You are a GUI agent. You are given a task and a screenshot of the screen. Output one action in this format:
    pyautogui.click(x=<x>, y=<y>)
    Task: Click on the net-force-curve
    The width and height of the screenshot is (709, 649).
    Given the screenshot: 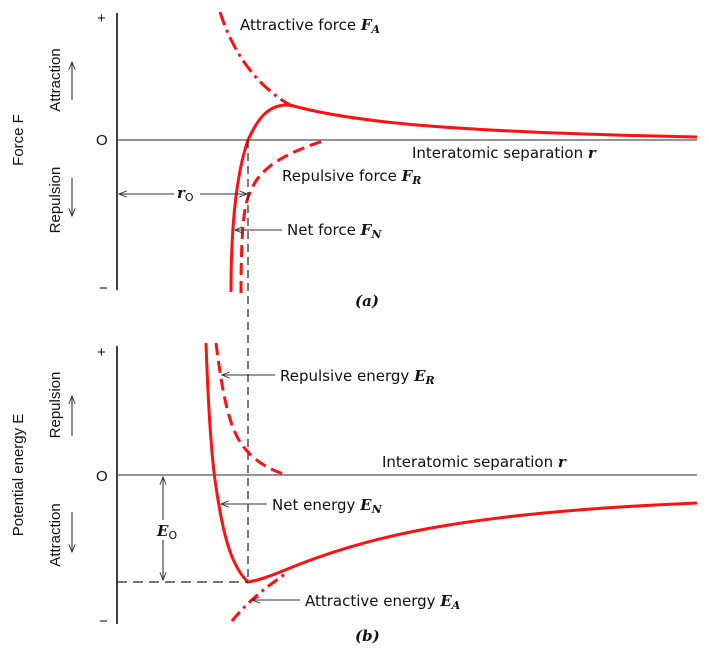 What is the action you would take?
    pyautogui.click(x=261, y=198)
    